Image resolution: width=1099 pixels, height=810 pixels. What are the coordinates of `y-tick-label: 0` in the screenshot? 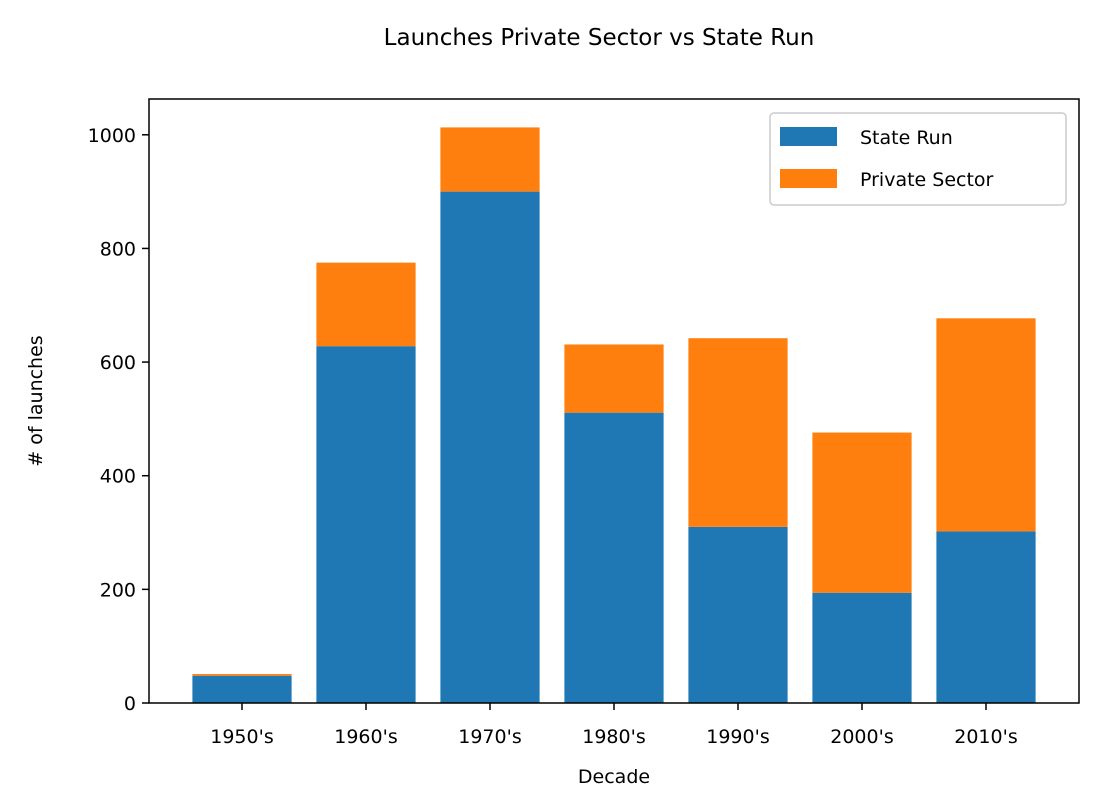 It's located at (130, 704).